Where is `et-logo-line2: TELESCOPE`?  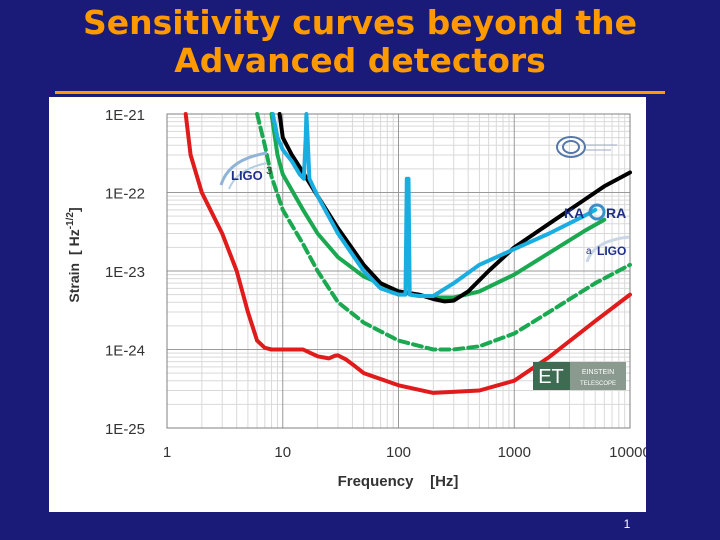
et-logo-line2: TELESCOPE is located at coordinates (598, 384).